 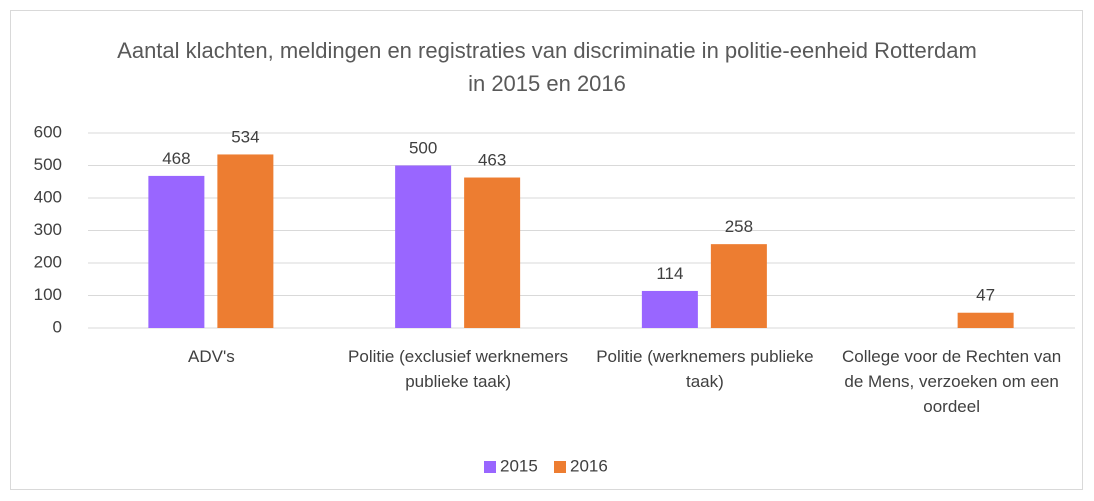 What do you see at coordinates (48, 164) in the screenshot?
I see `y-tick-label: 500` at bounding box center [48, 164].